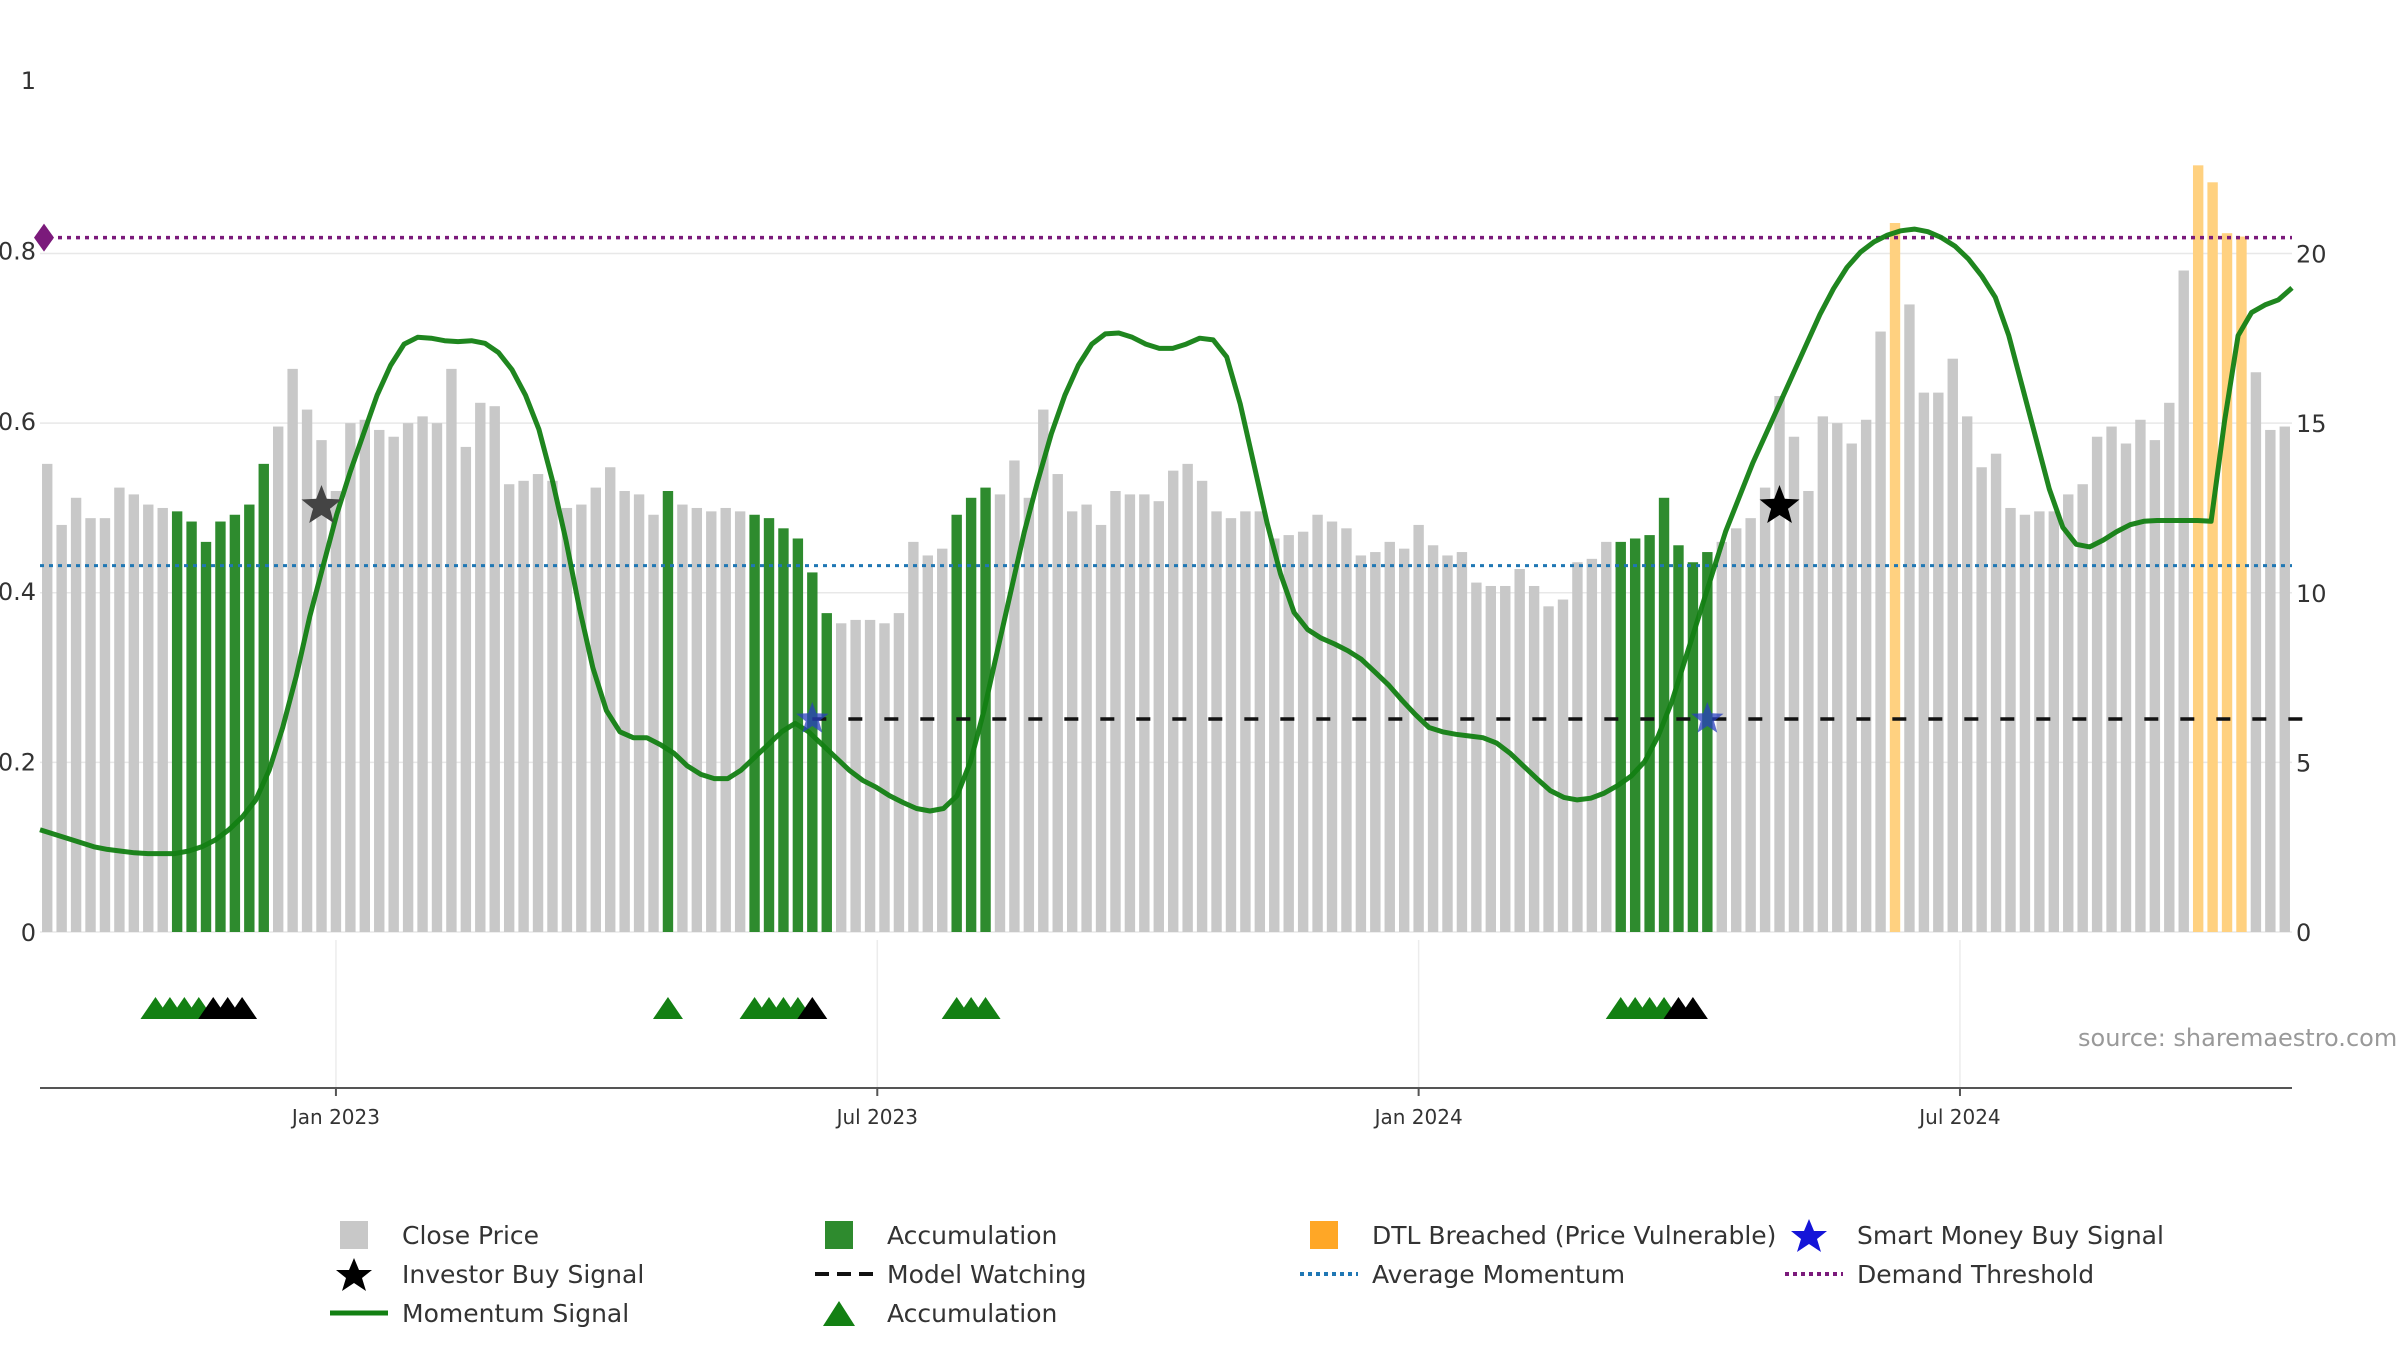 The image size is (2400, 1350). What do you see at coordinates (479, 1313) in the screenshot?
I see `legend-momentum-signal: Momentum Signal` at bounding box center [479, 1313].